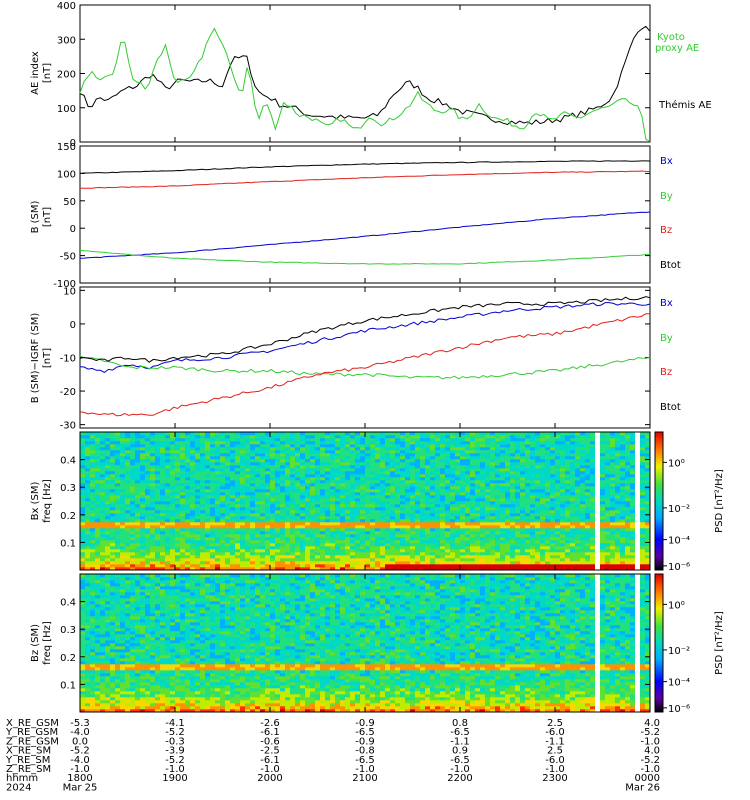  I want to click on legend-themis: Thémis AE, so click(685, 105).